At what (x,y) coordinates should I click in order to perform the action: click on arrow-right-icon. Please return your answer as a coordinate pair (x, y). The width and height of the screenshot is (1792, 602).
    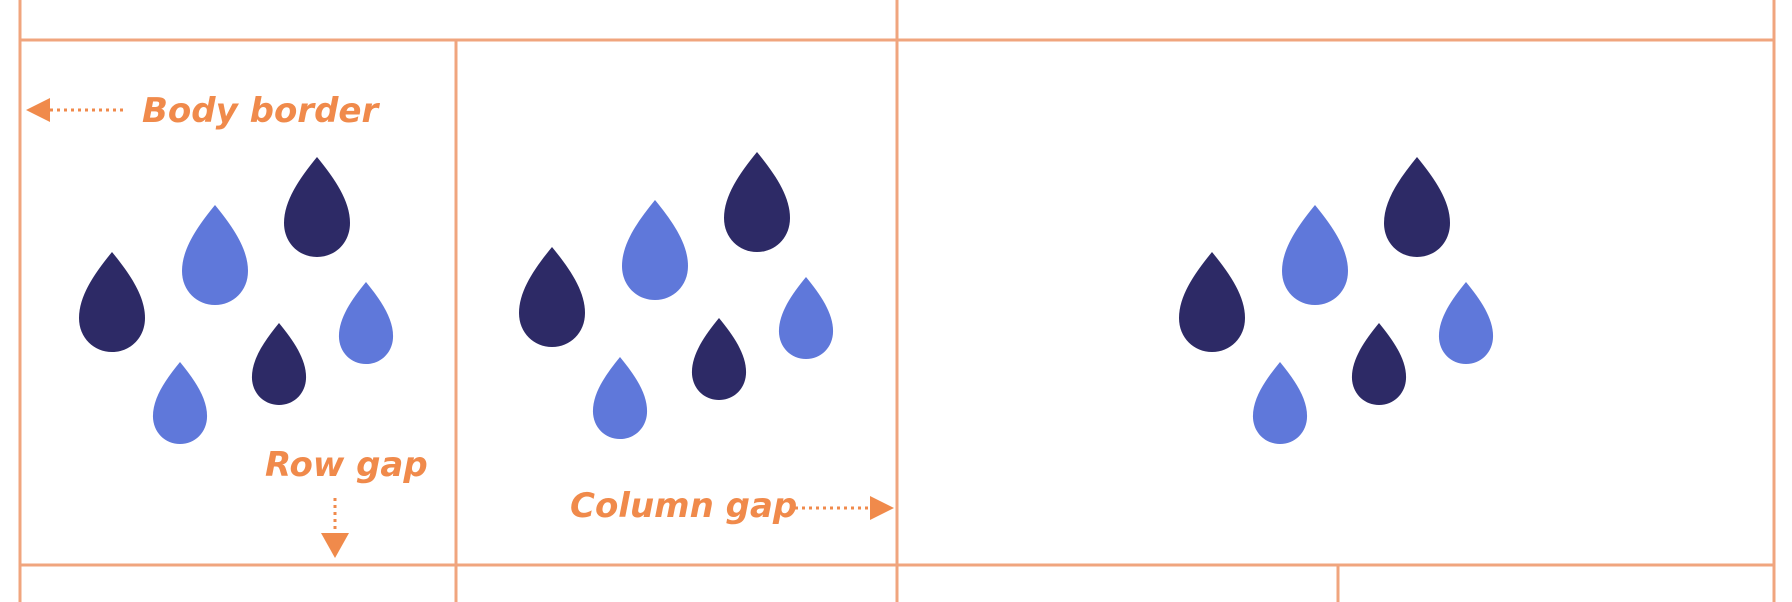
    Looking at the image, I should click on (882, 508).